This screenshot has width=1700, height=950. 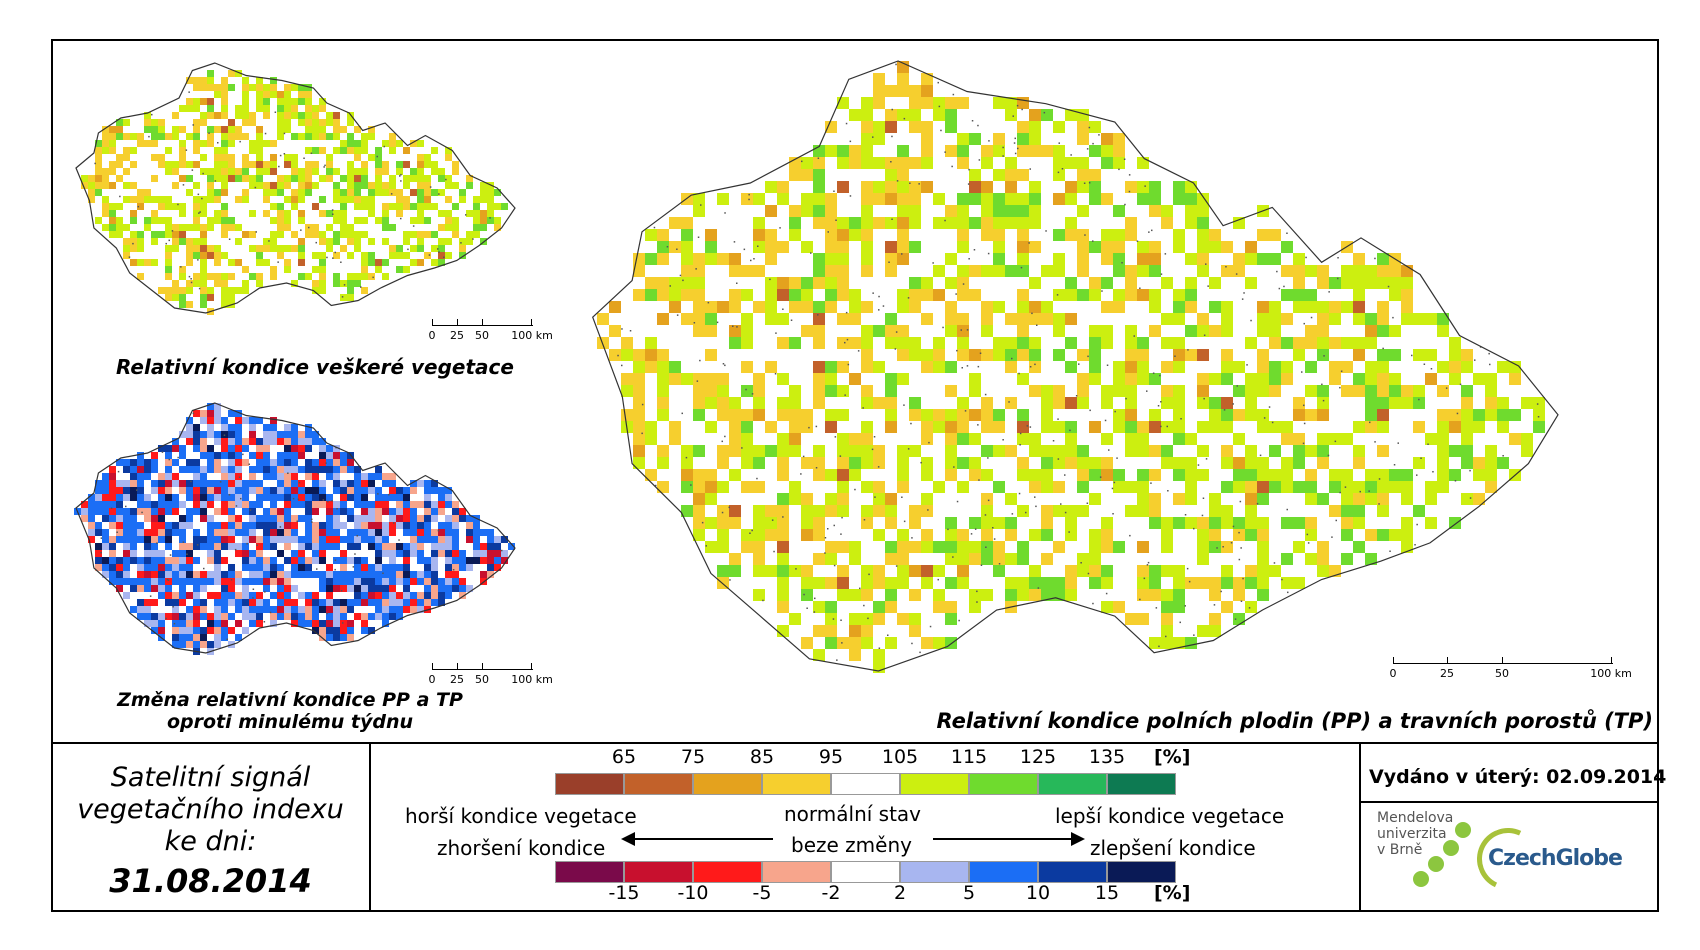 I want to click on map-condition-change, so click(x=320, y=541).